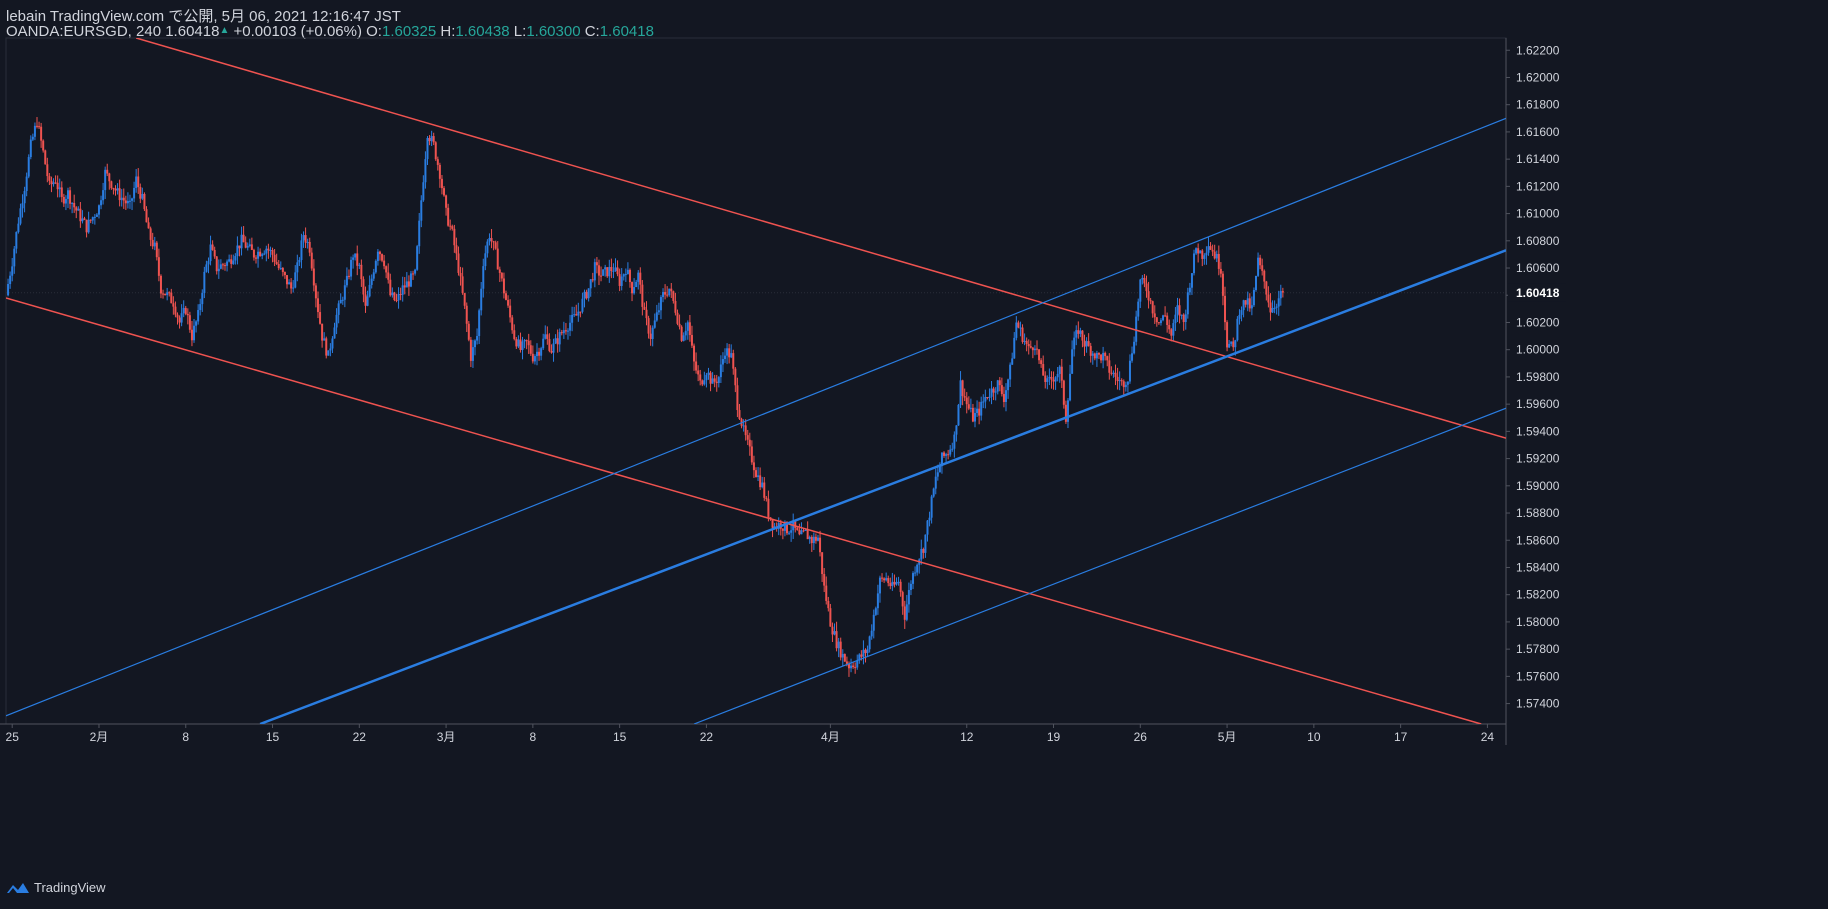 The height and width of the screenshot is (909, 1828). Describe the element at coordinates (56, 887) in the screenshot. I see `footer-brand: TradingView` at that location.